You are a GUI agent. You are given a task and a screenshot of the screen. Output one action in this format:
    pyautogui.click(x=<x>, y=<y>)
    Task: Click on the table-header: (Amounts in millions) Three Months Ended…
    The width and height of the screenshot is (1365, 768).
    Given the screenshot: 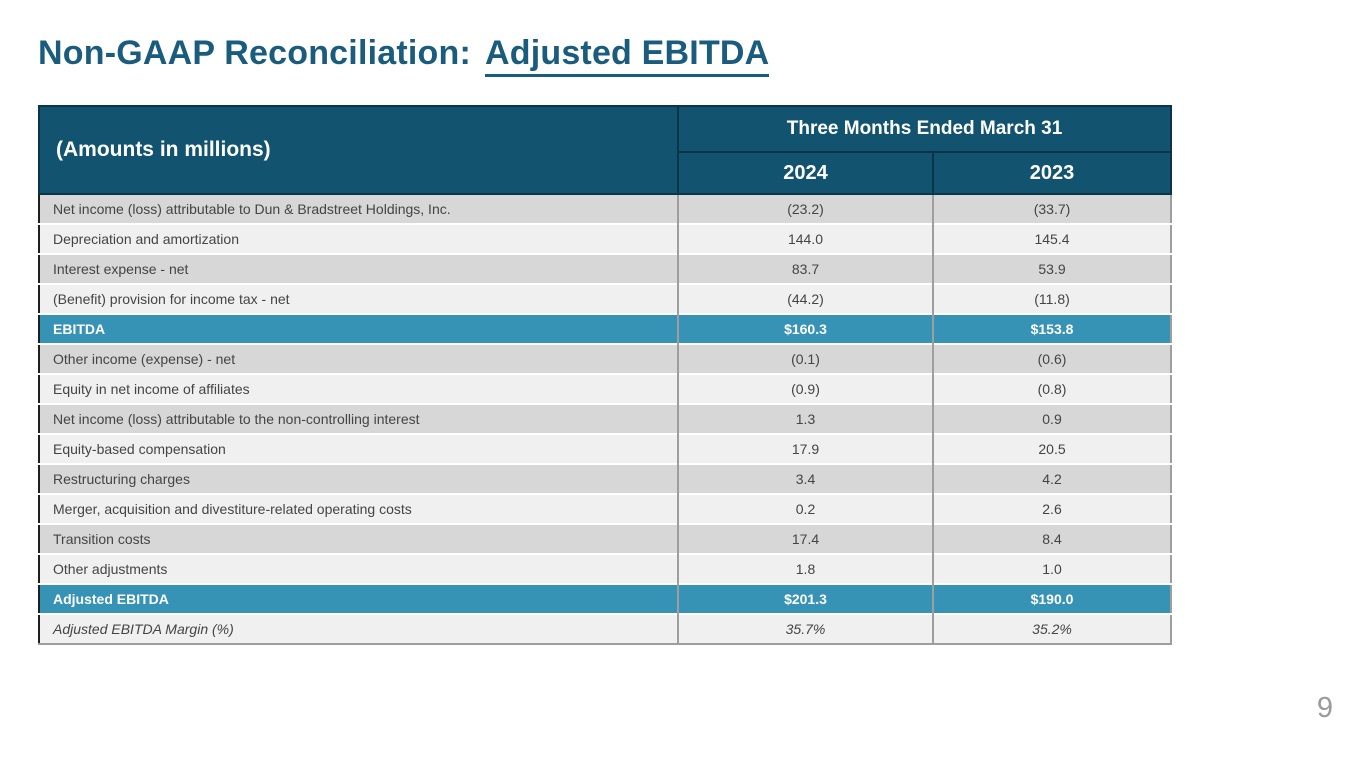 What is the action you would take?
    pyautogui.click(x=605, y=150)
    